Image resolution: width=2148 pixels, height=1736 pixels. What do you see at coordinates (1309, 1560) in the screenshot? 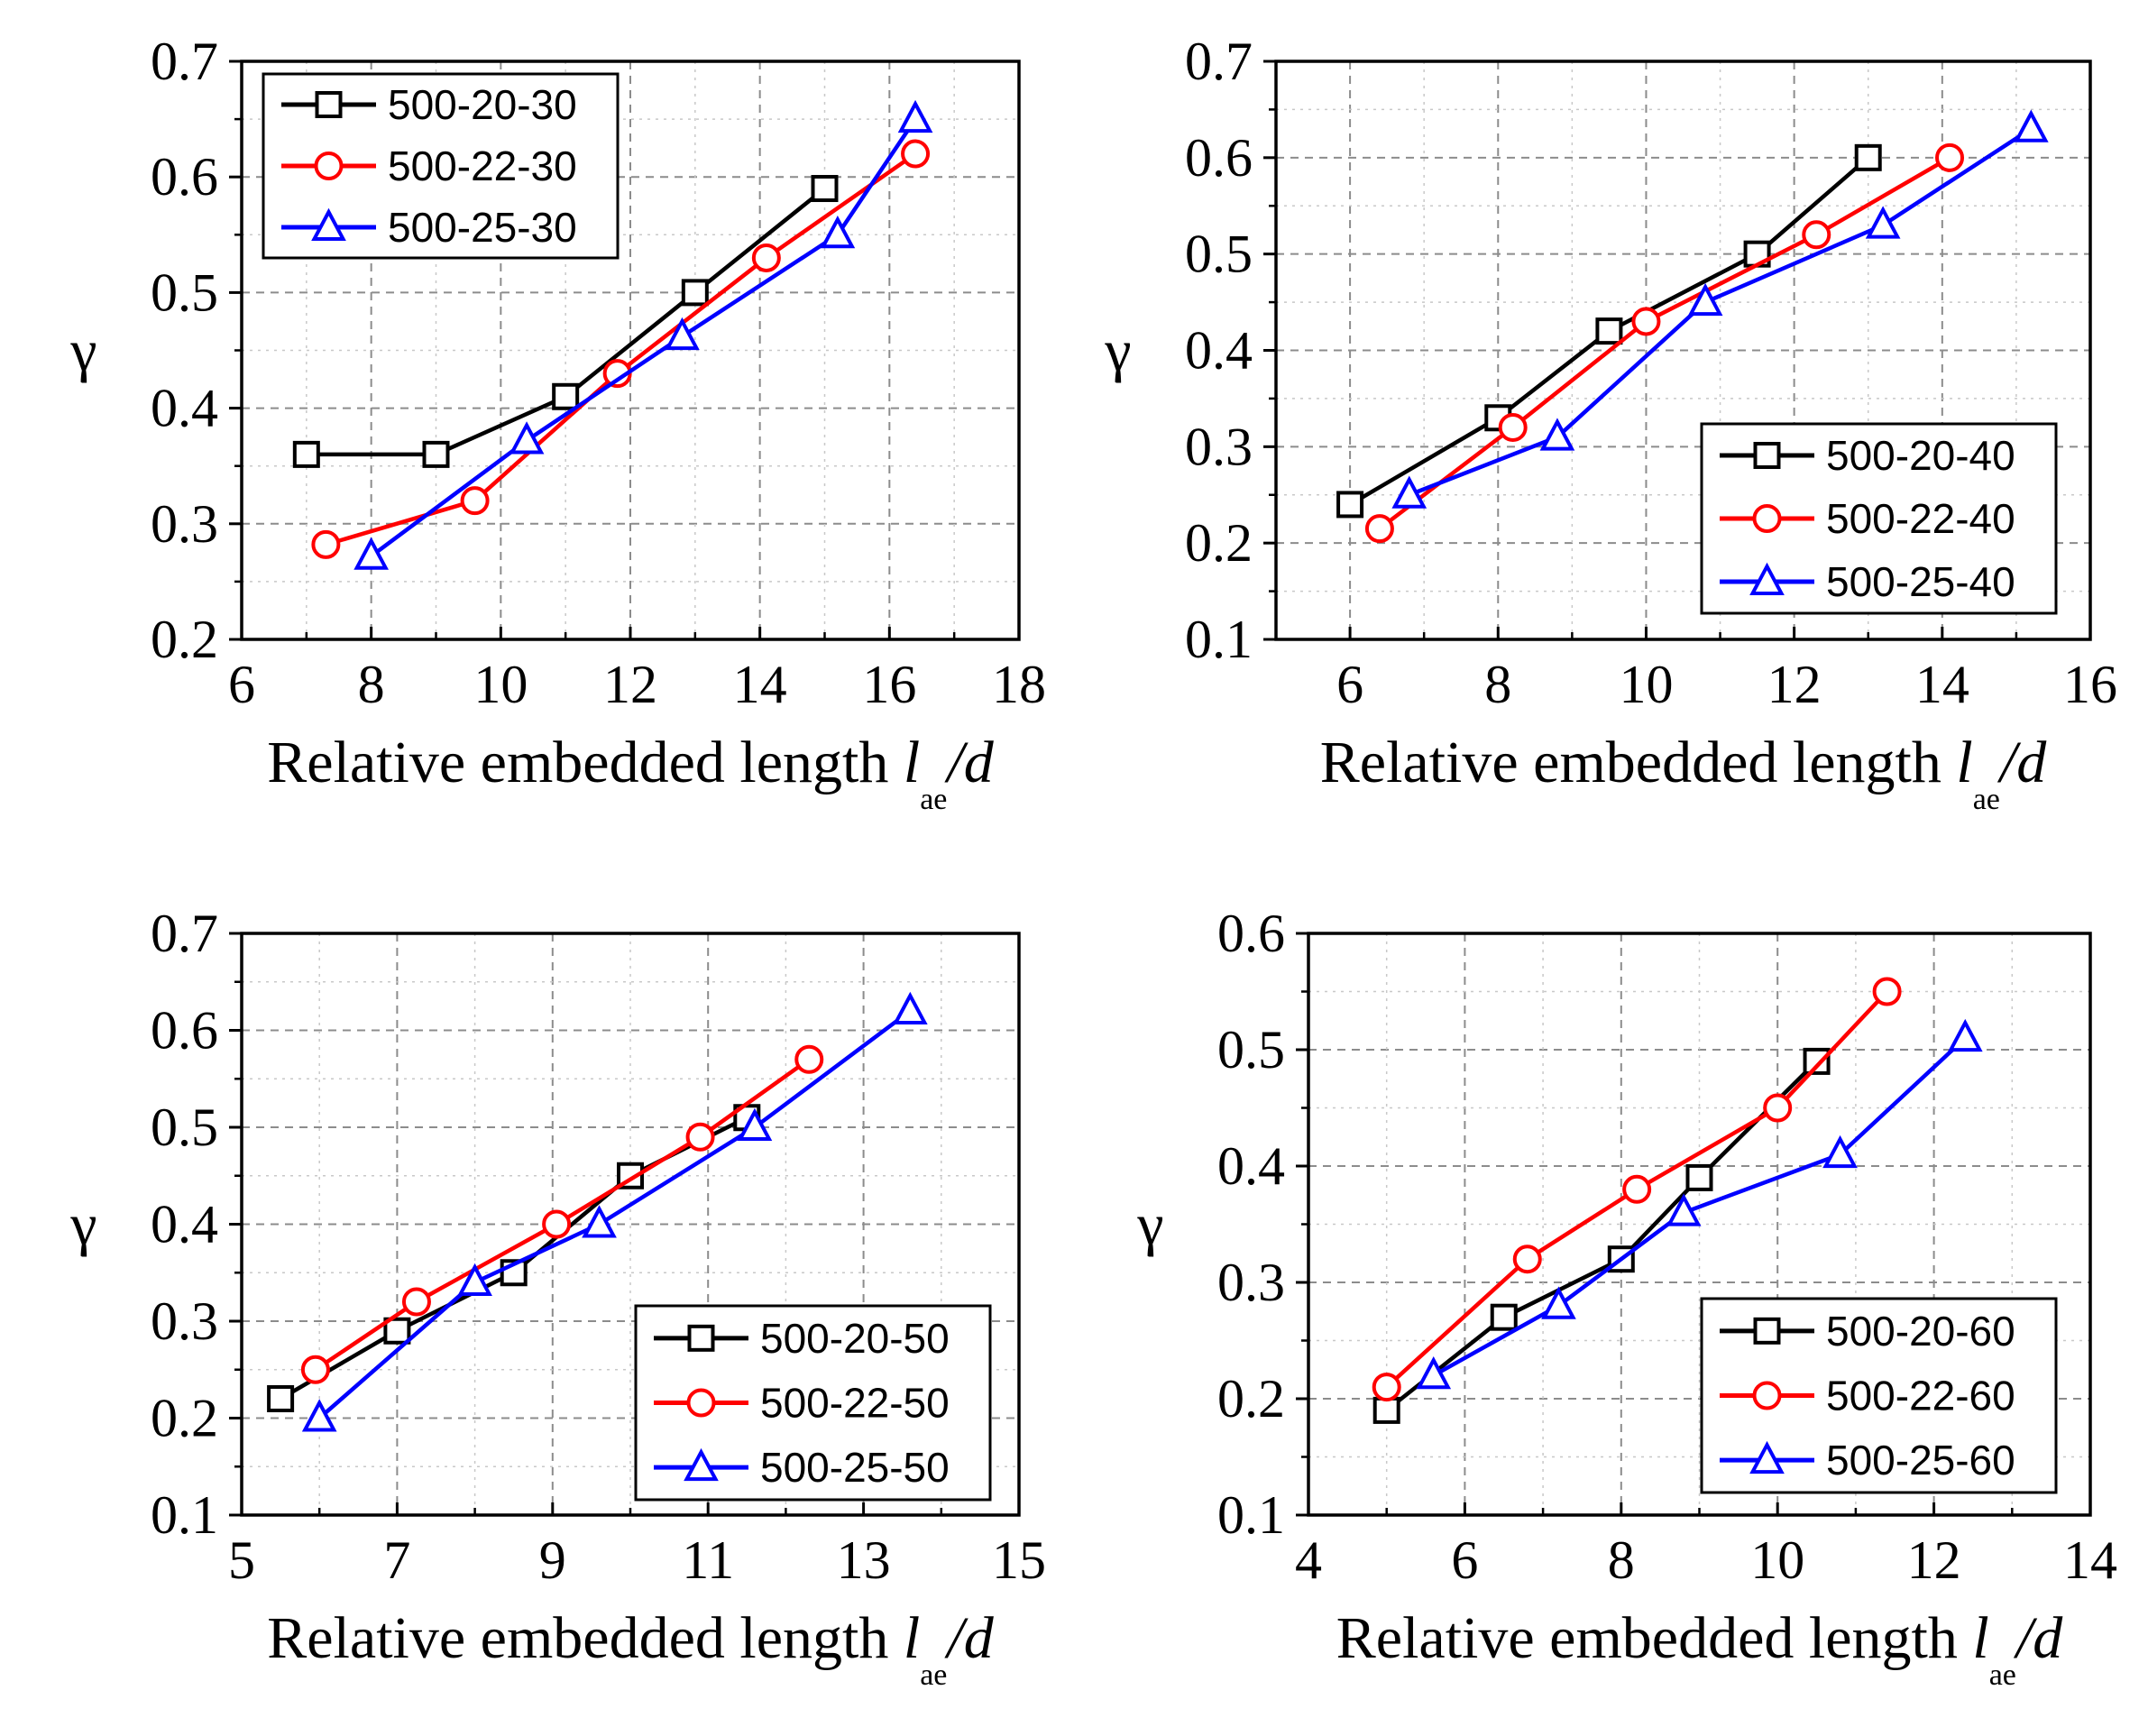
I see `x-tick-label: 4` at bounding box center [1309, 1560].